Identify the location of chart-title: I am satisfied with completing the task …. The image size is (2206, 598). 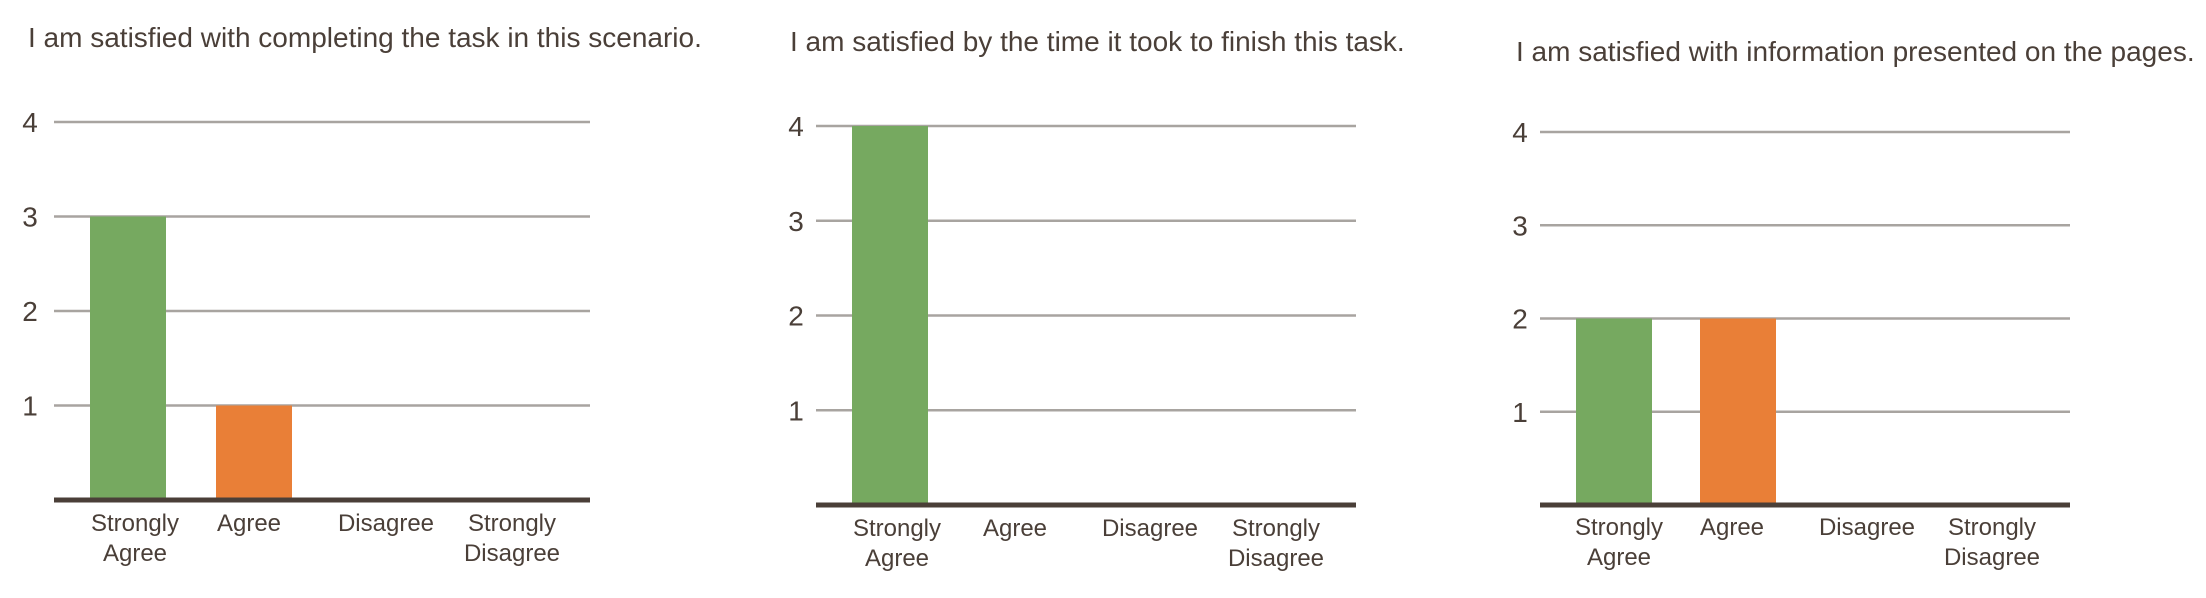
(365, 37).